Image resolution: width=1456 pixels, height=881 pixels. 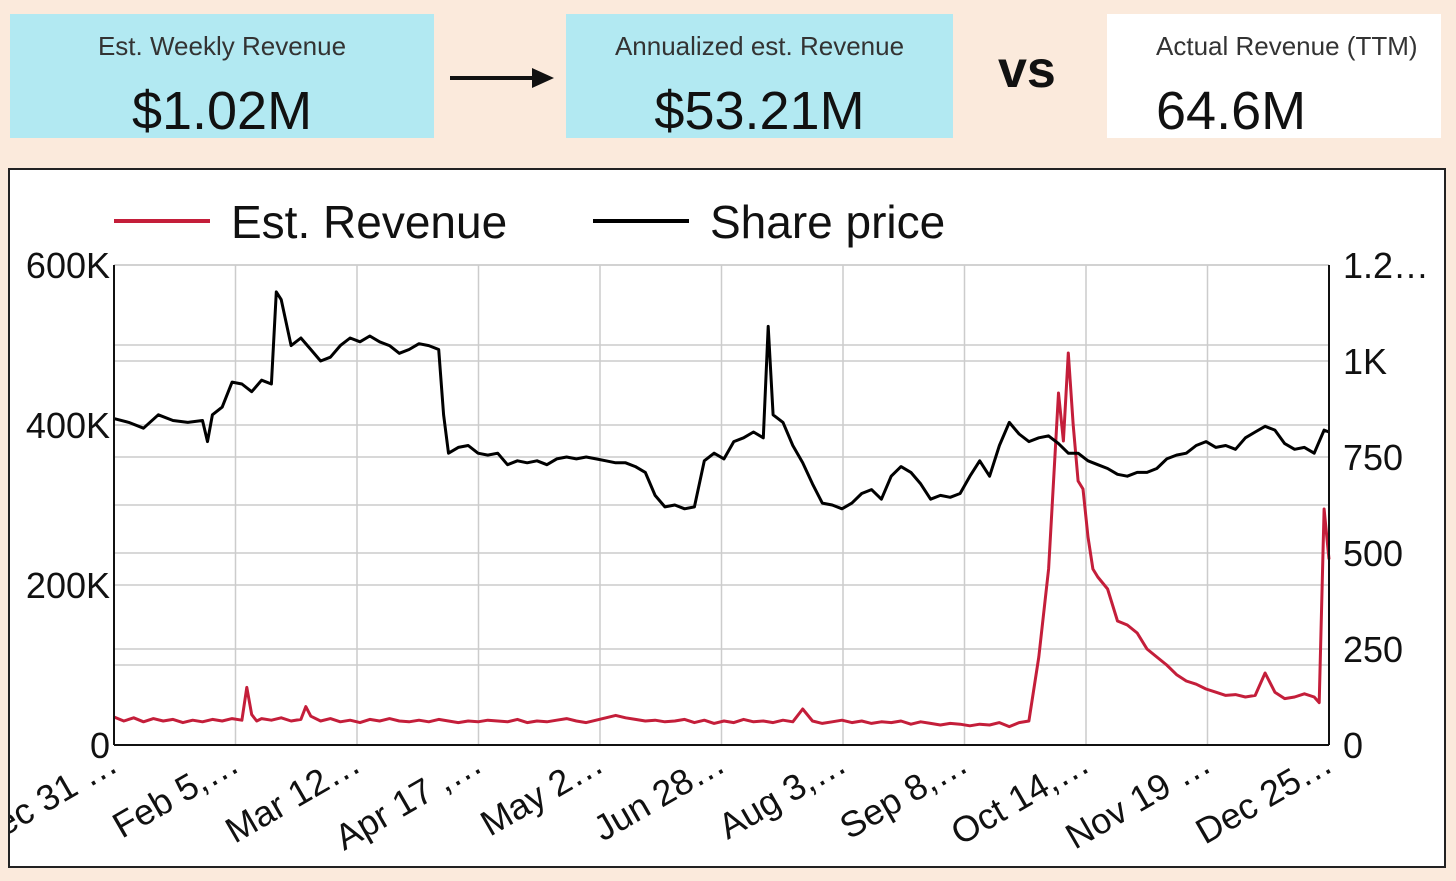 What do you see at coordinates (1373, 553) in the screenshot?
I see `y-right-tick-label: 500` at bounding box center [1373, 553].